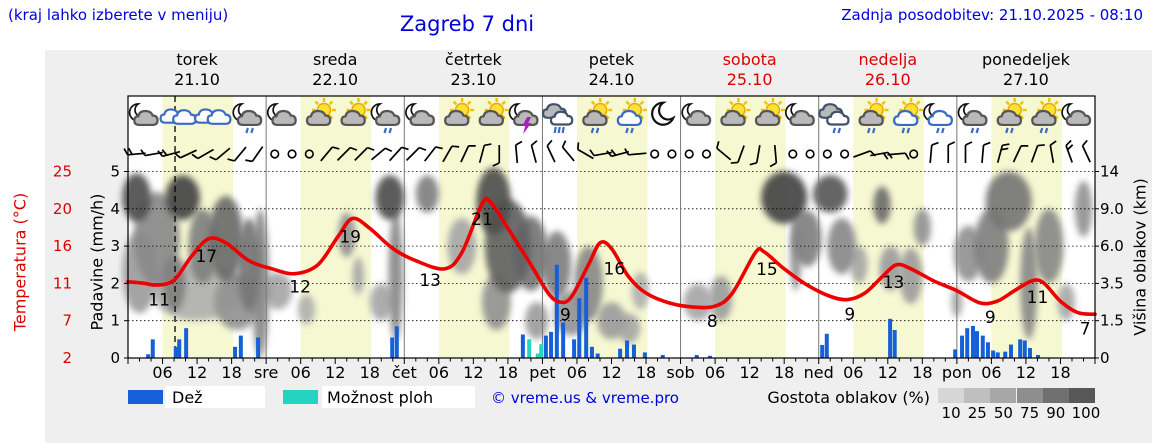  I want to click on cloud-height-tick-label: 14, so click(1109, 172).